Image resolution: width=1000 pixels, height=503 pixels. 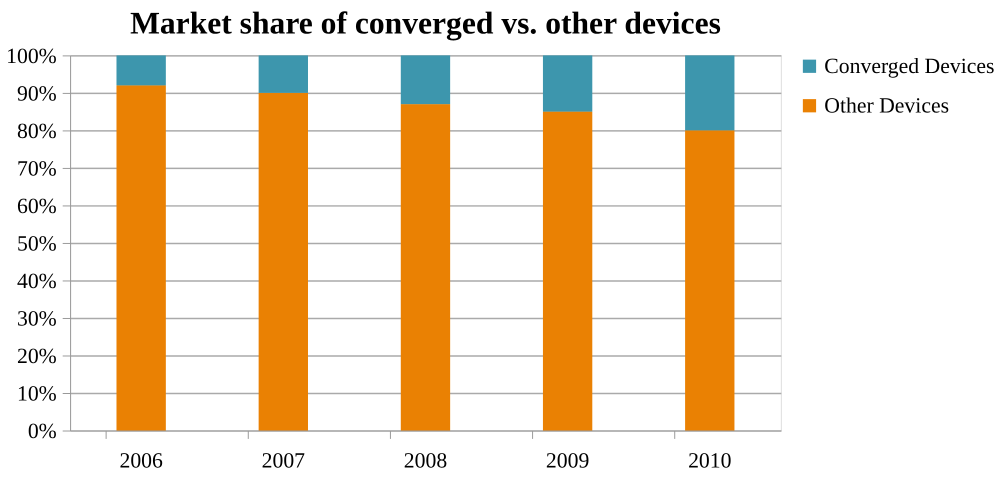 I want to click on y-tick-label: 0%, so click(x=42, y=430).